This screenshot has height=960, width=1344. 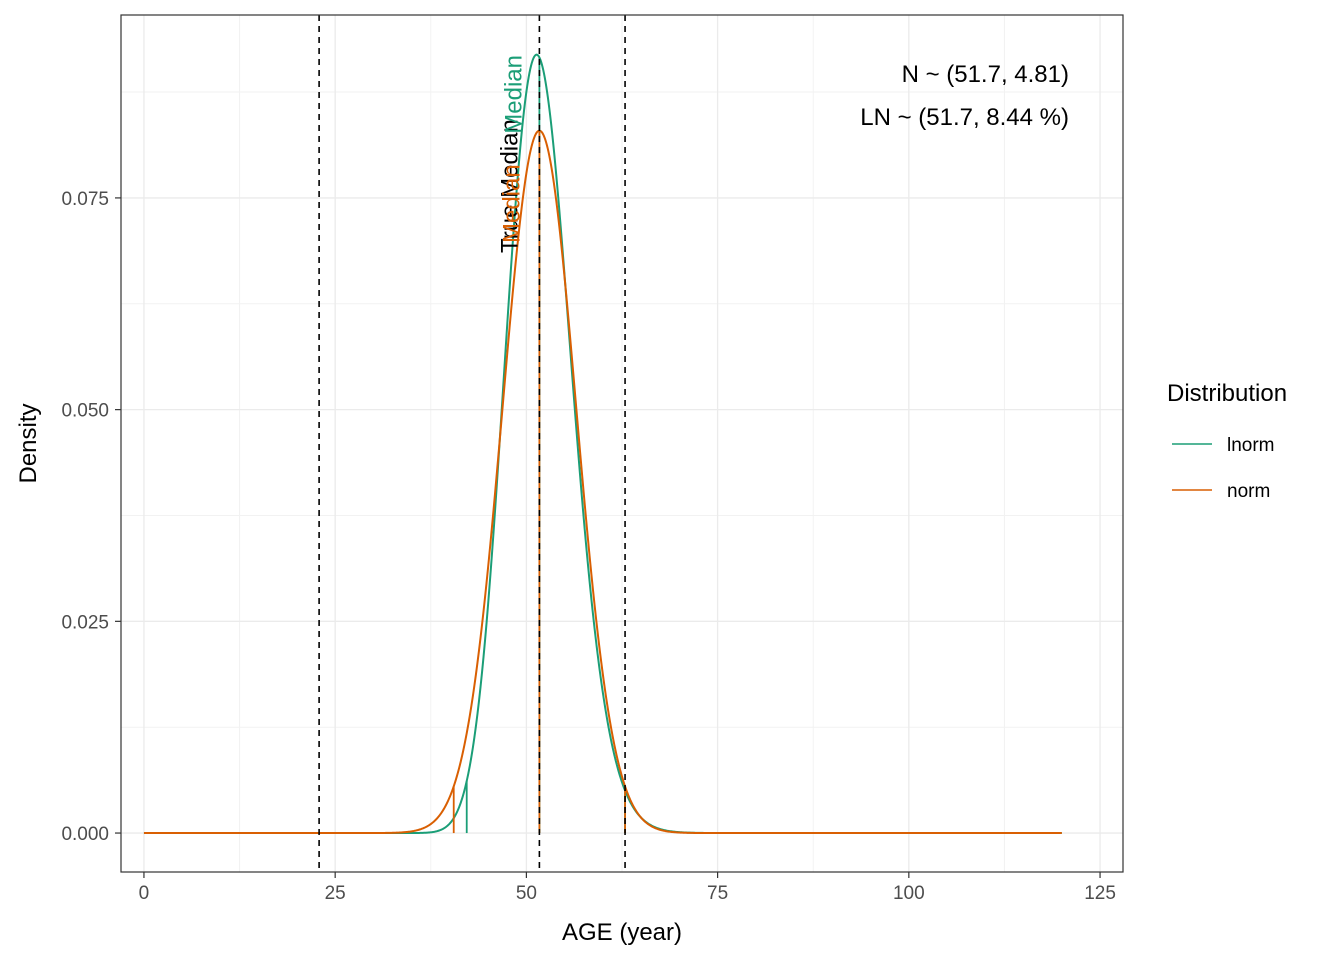 I want to click on x-tick-label: 0, so click(x=144, y=893).